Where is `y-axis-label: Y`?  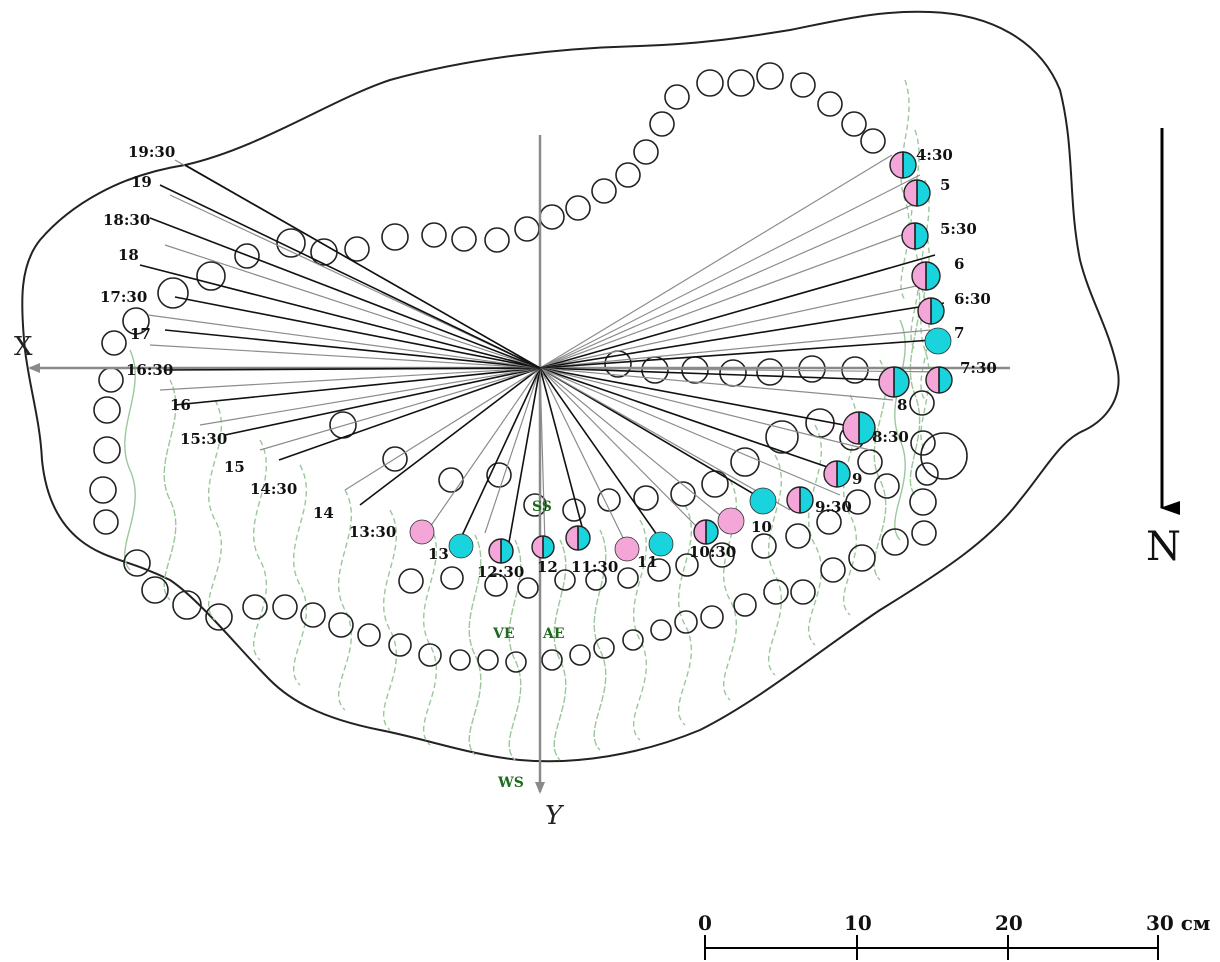
y-axis-label: Y is located at coordinates (555, 816).